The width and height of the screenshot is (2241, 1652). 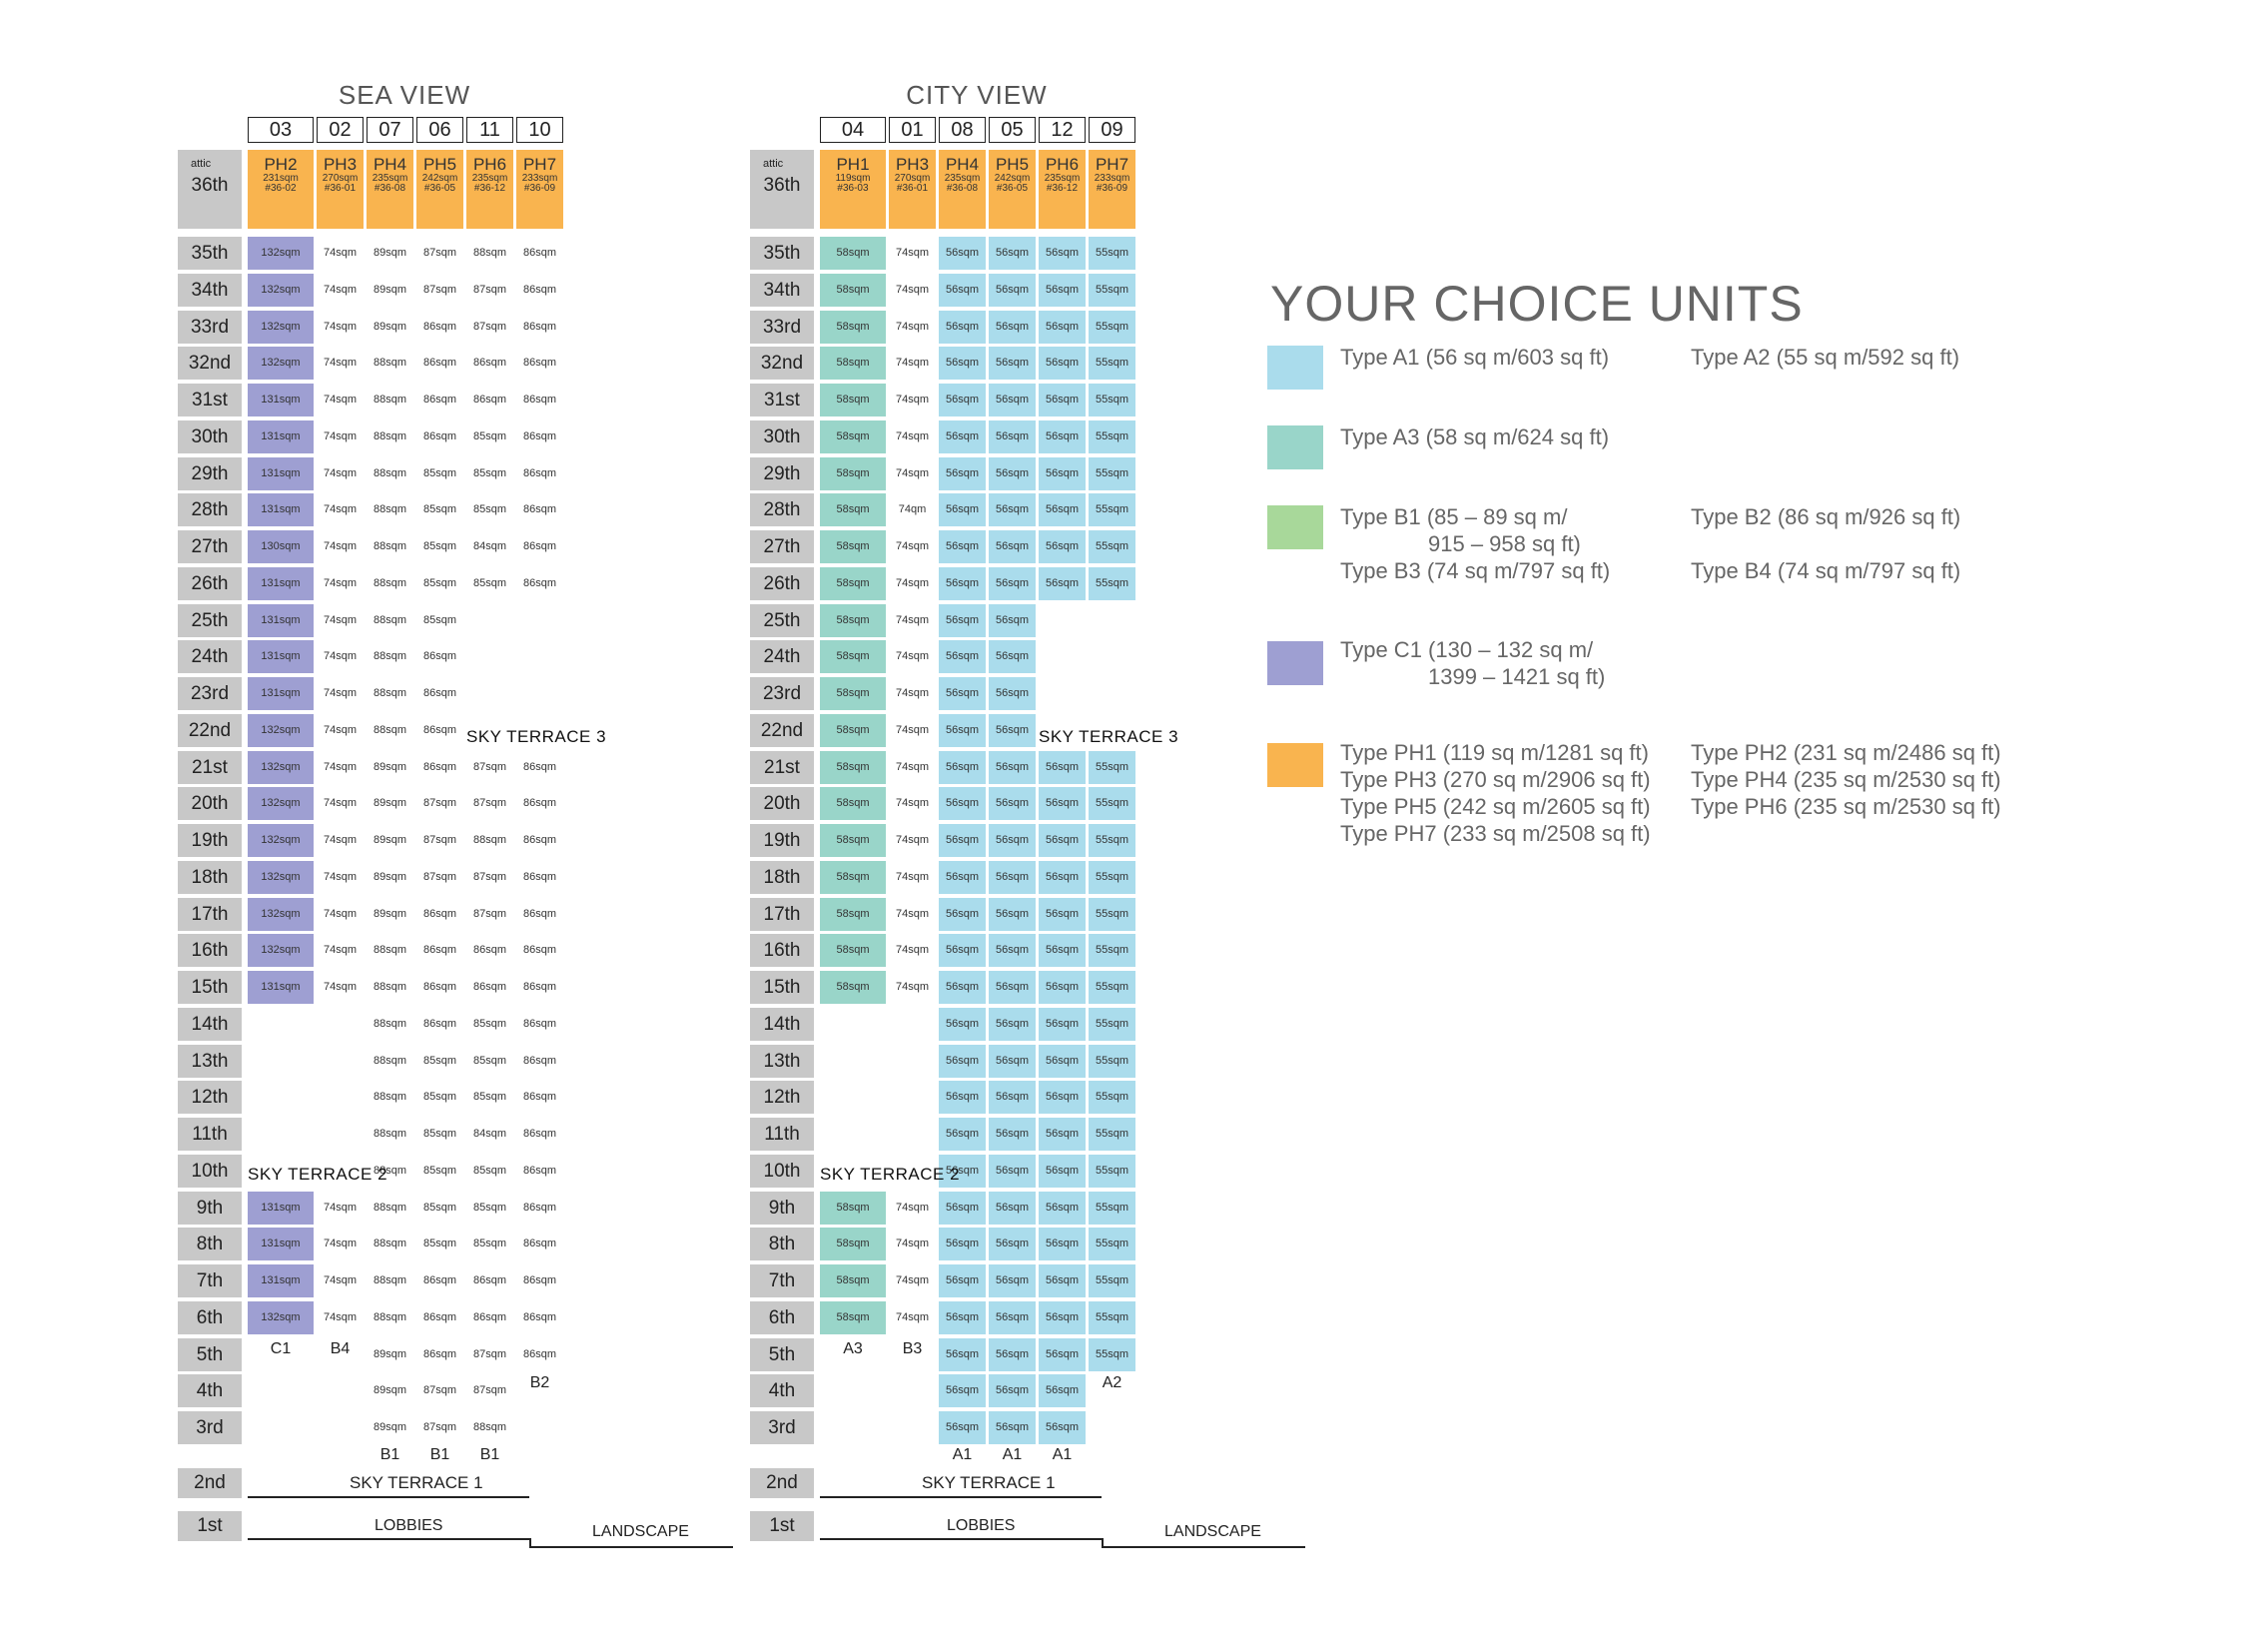 I want to click on sea-view-unit-07-28th: 88sqm, so click(x=390, y=509).